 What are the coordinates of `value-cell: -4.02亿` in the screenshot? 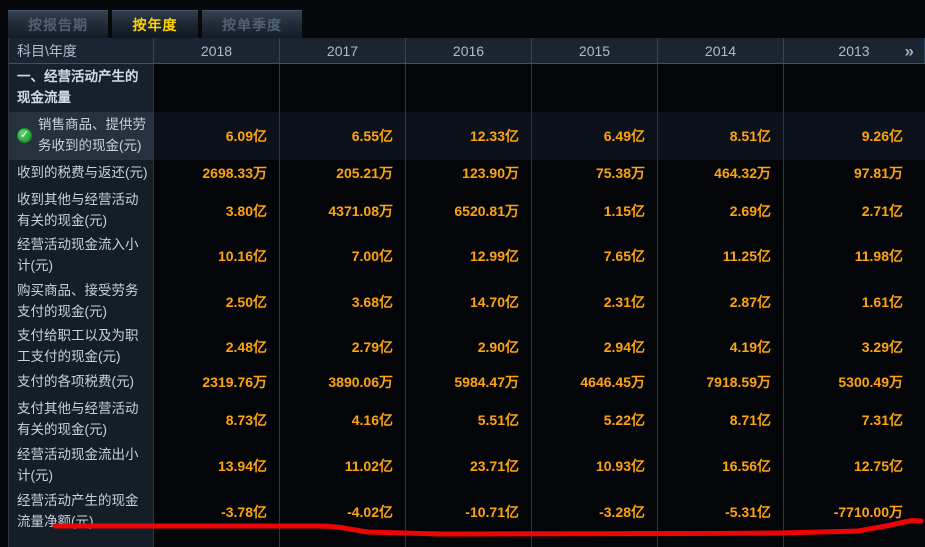 It's located at (343, 512).